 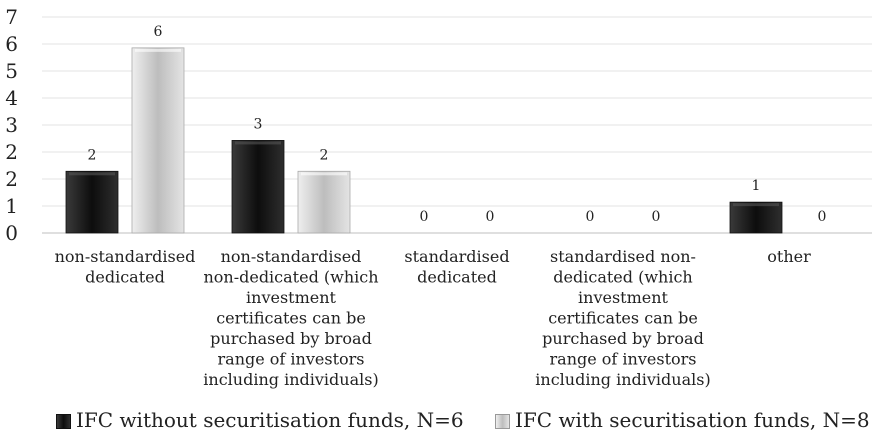 I want to click on x-tick-label-line: other, so click(x=789, y=256).